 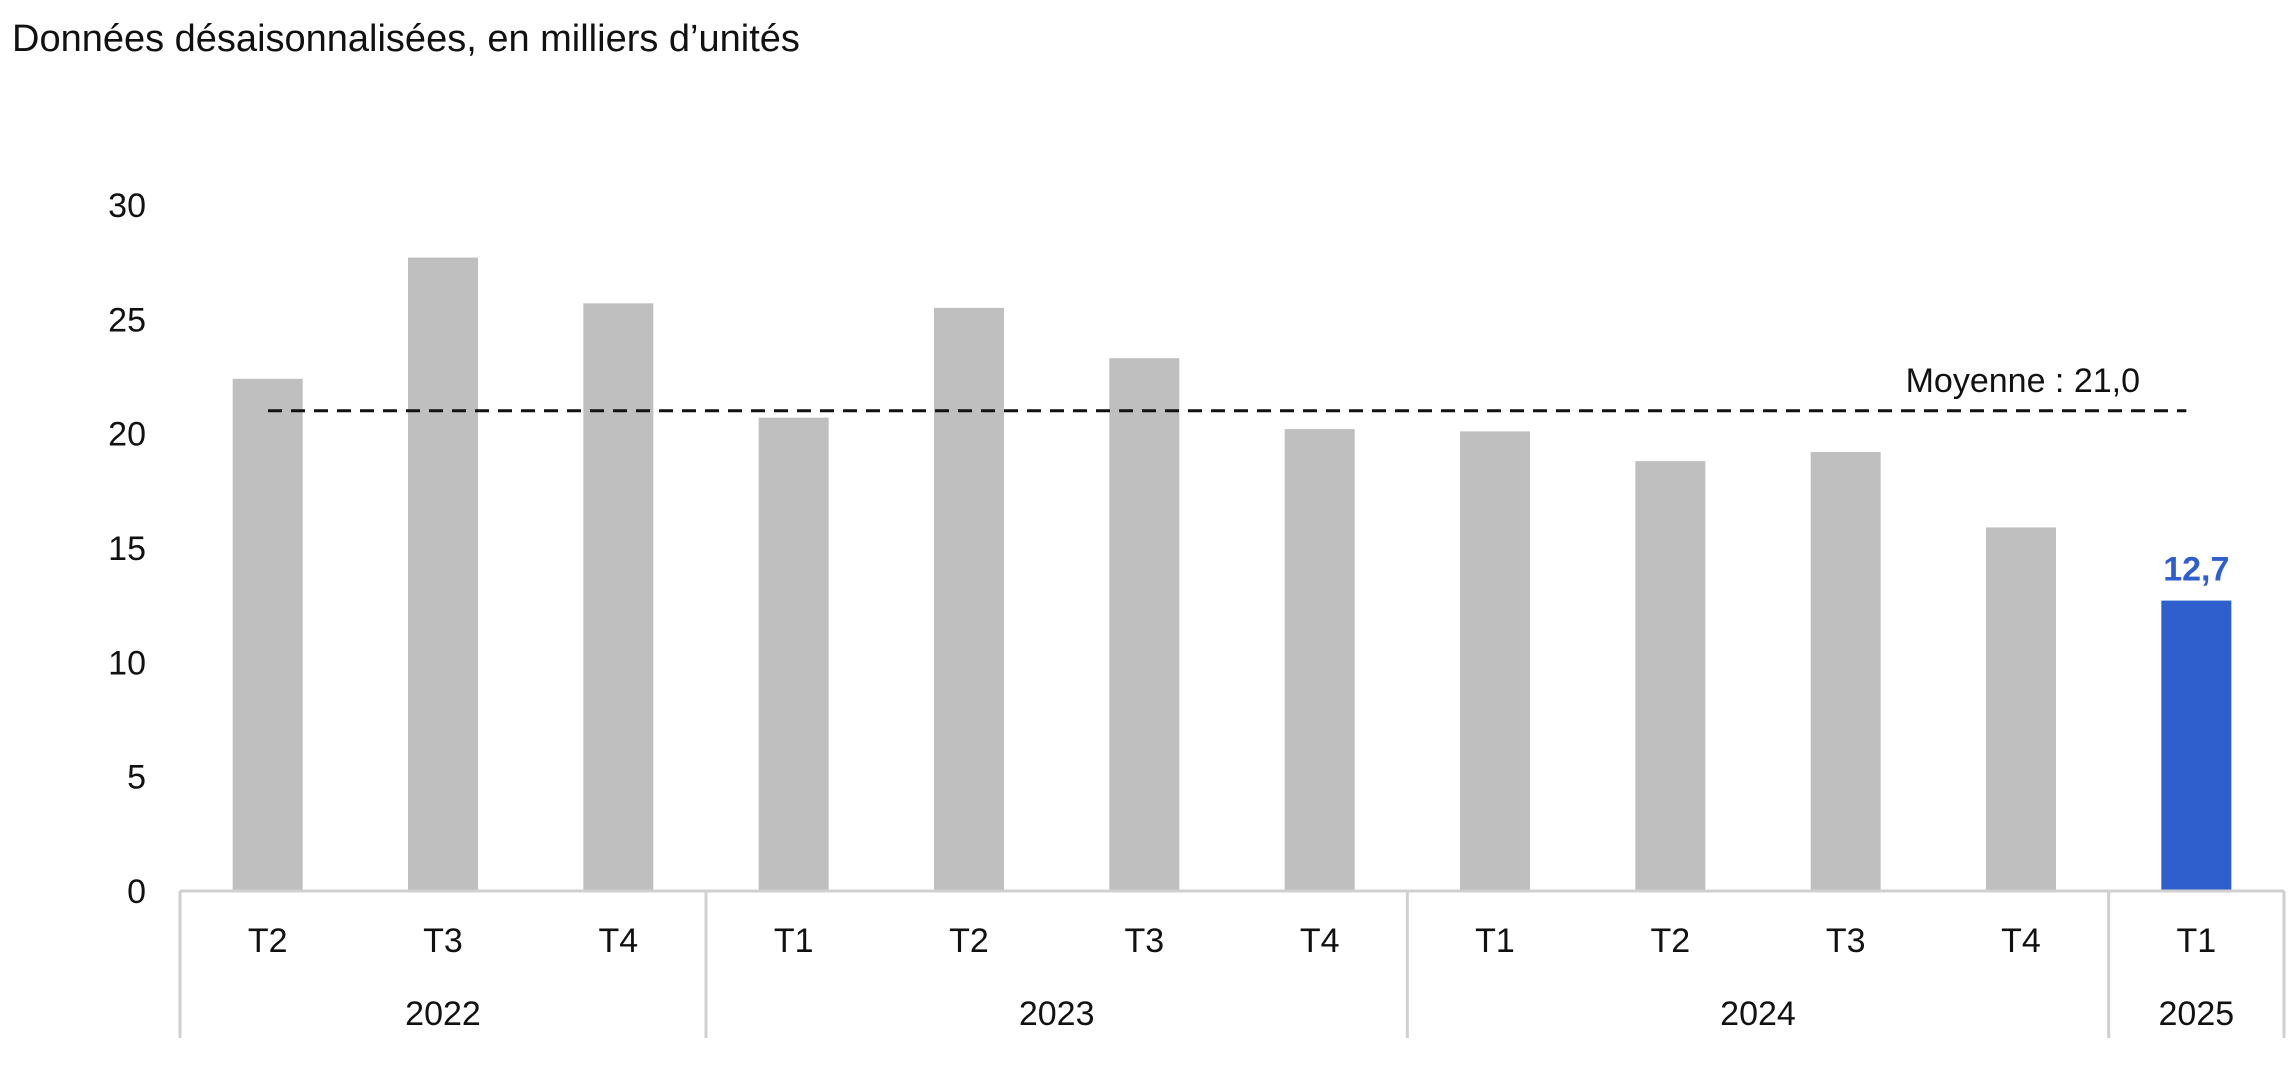 What do you see at coordinates (127, 435) in the screenshot?
I see `y-tick-label: 20` at bounding box center [127, 435].